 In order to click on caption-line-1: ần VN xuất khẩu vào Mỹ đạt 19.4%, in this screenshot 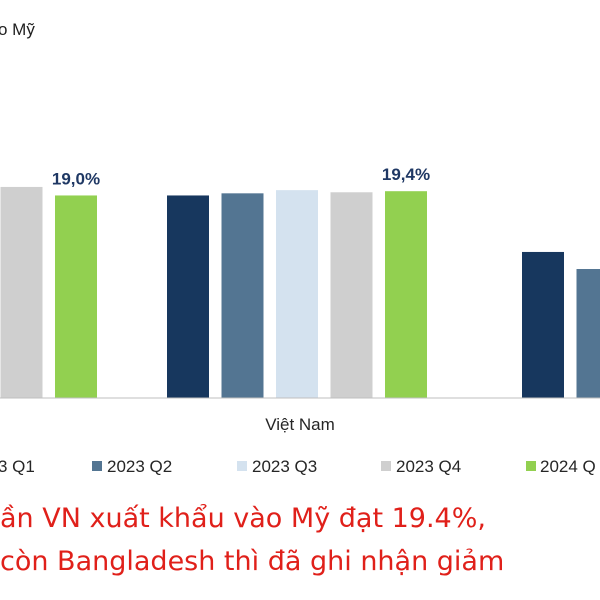, I will do `click(243, 518)`.